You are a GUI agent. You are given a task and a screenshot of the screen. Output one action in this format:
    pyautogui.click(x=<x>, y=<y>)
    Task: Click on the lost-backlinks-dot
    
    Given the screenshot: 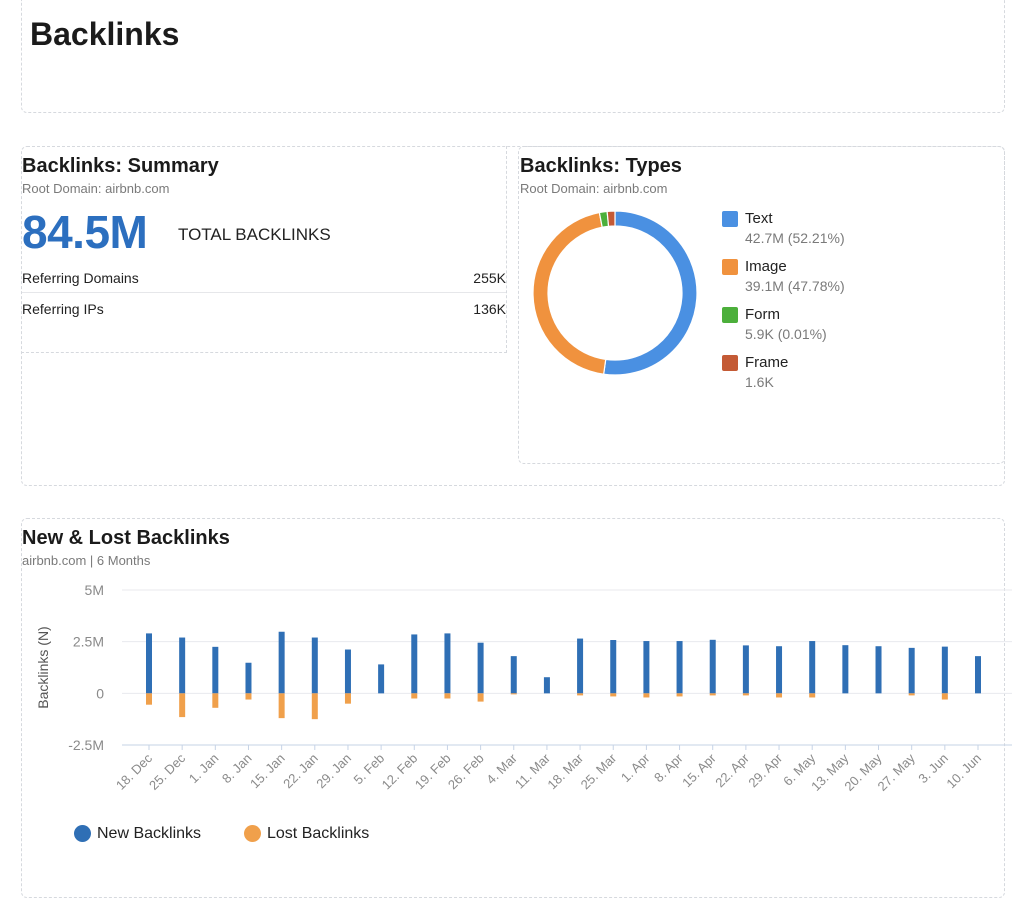 What is the action you would take?
    pyautogui.click(x=252, y=833)
    